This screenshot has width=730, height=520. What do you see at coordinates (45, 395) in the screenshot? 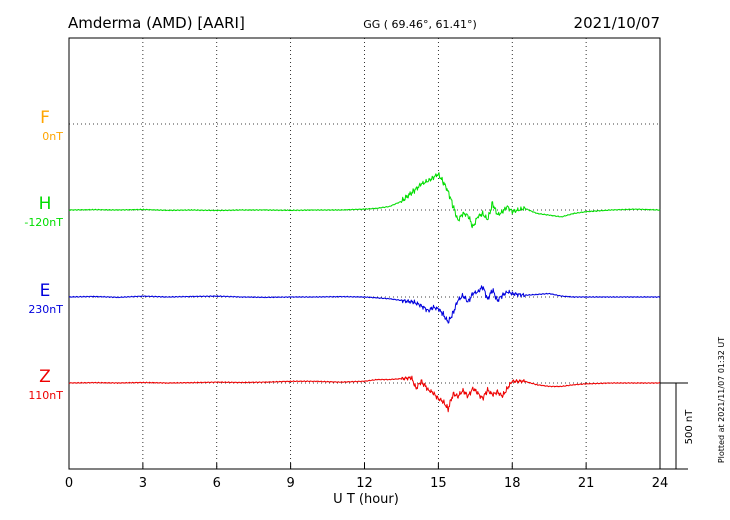
I see `series-offset-z: 110nT` at bounding box center [45, 395].